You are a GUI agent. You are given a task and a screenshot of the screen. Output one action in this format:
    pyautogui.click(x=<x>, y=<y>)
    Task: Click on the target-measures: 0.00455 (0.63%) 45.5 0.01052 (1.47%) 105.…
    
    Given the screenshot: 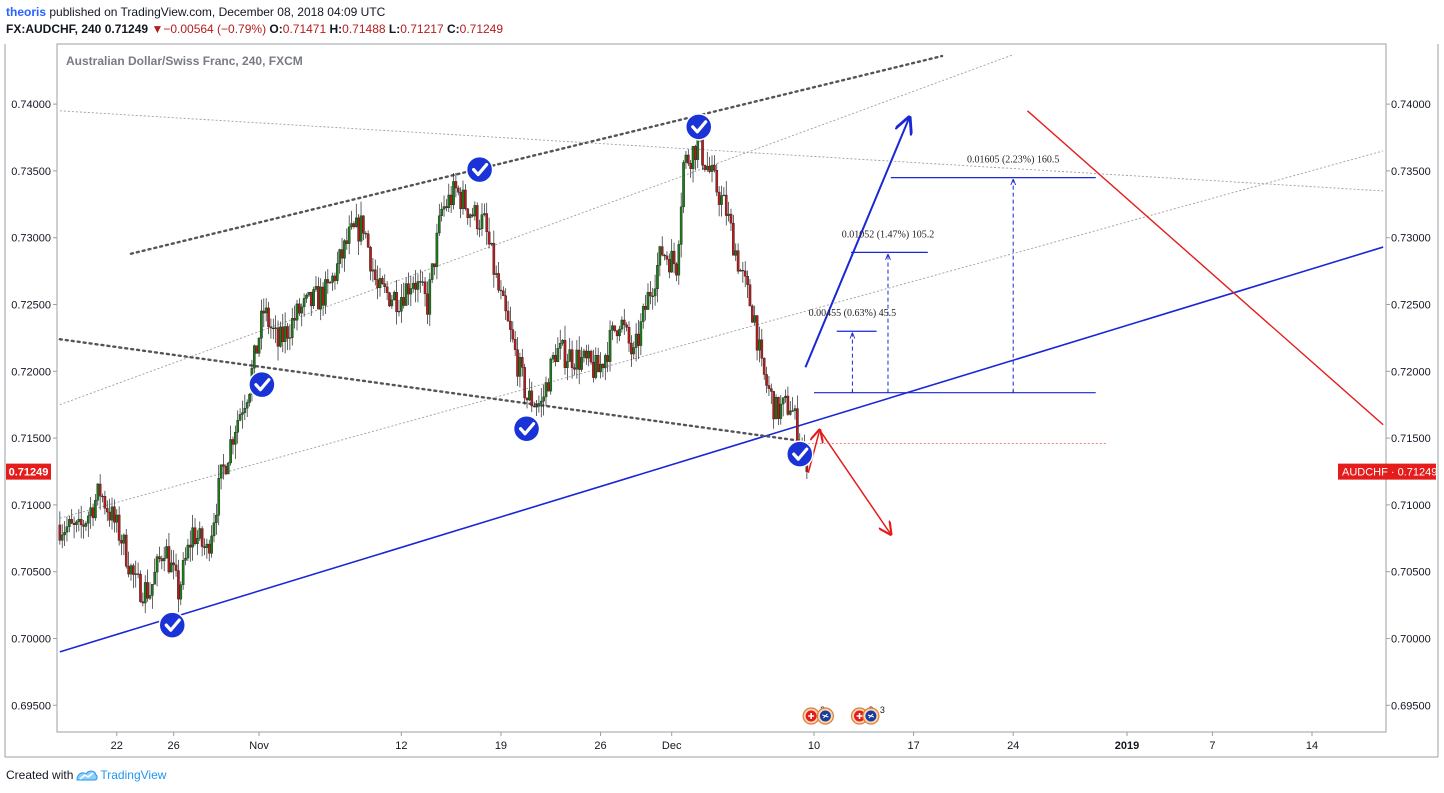 What is the action you would take?
    pyautogui.click(x=934, y=274)
    